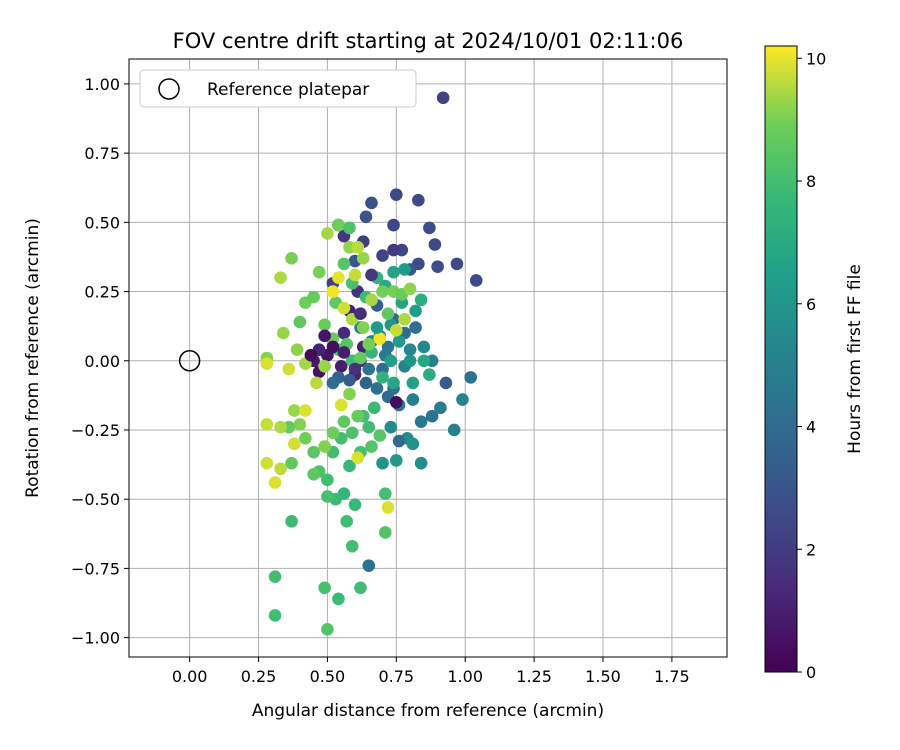 The height and width of the screenshot is (750, 900). What do you see at coordinates (102, 292) in the screenshot?
I see `y-tick-label: 0.25` at bounding box center [102, 292].